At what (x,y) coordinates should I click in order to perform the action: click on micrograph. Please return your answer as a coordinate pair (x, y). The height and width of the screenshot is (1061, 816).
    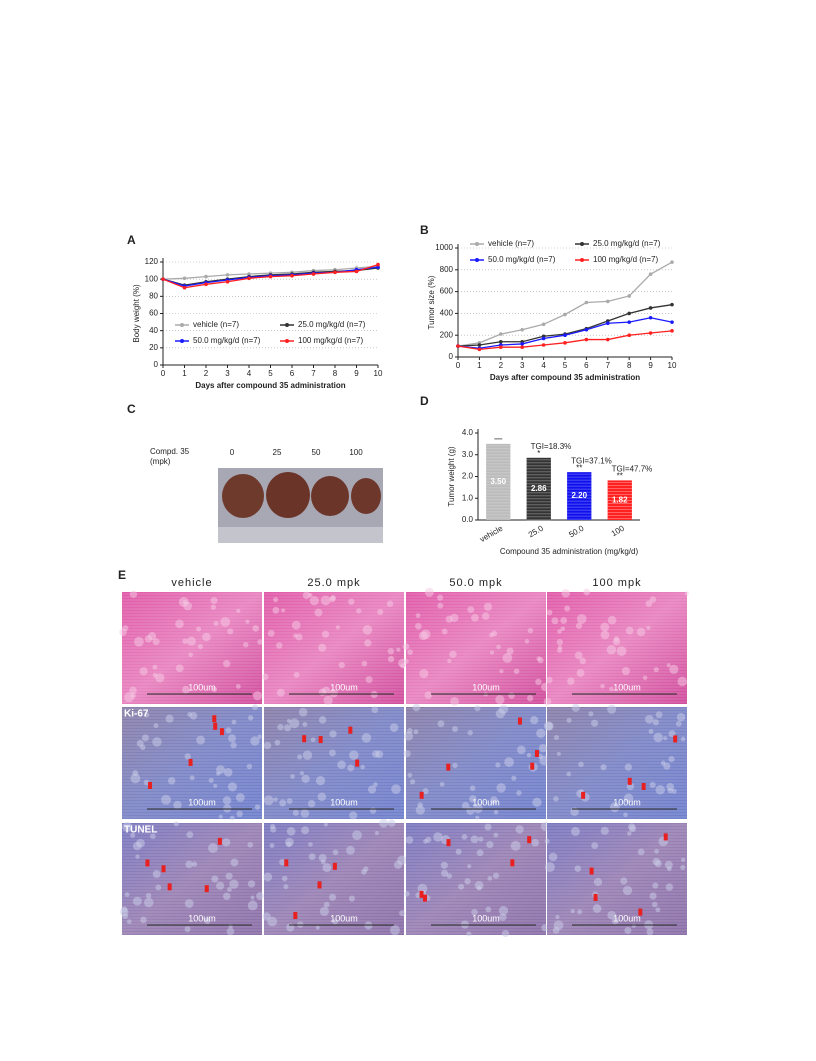
    Looking at the image, I should click on (617, 648).